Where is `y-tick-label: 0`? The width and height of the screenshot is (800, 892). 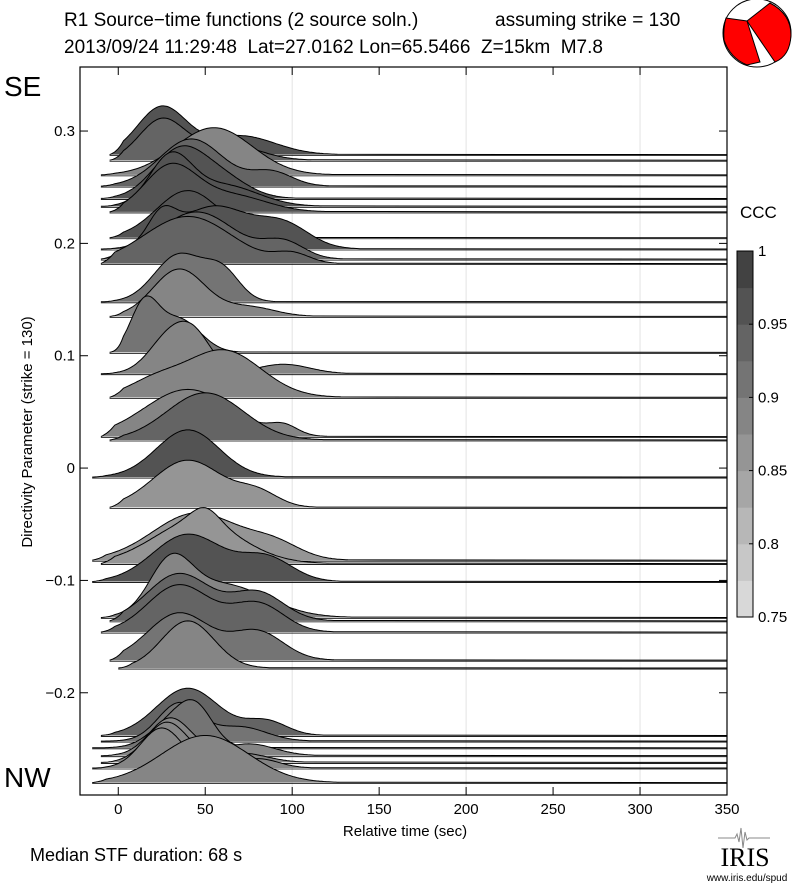
y-tick-label: 0 is located at coordinates (71, 468).